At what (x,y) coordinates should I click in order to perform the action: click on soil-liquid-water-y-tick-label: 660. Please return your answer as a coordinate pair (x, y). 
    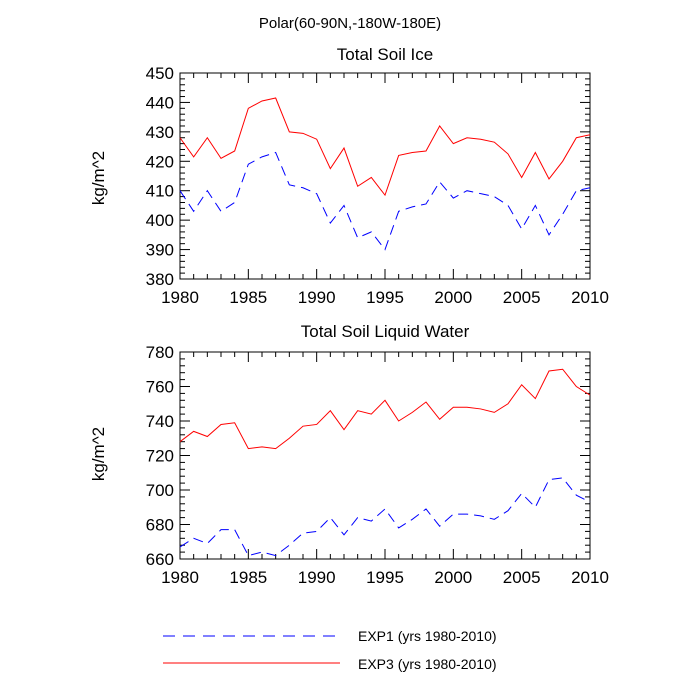
    Looking at the image, I should click on (160, 559).